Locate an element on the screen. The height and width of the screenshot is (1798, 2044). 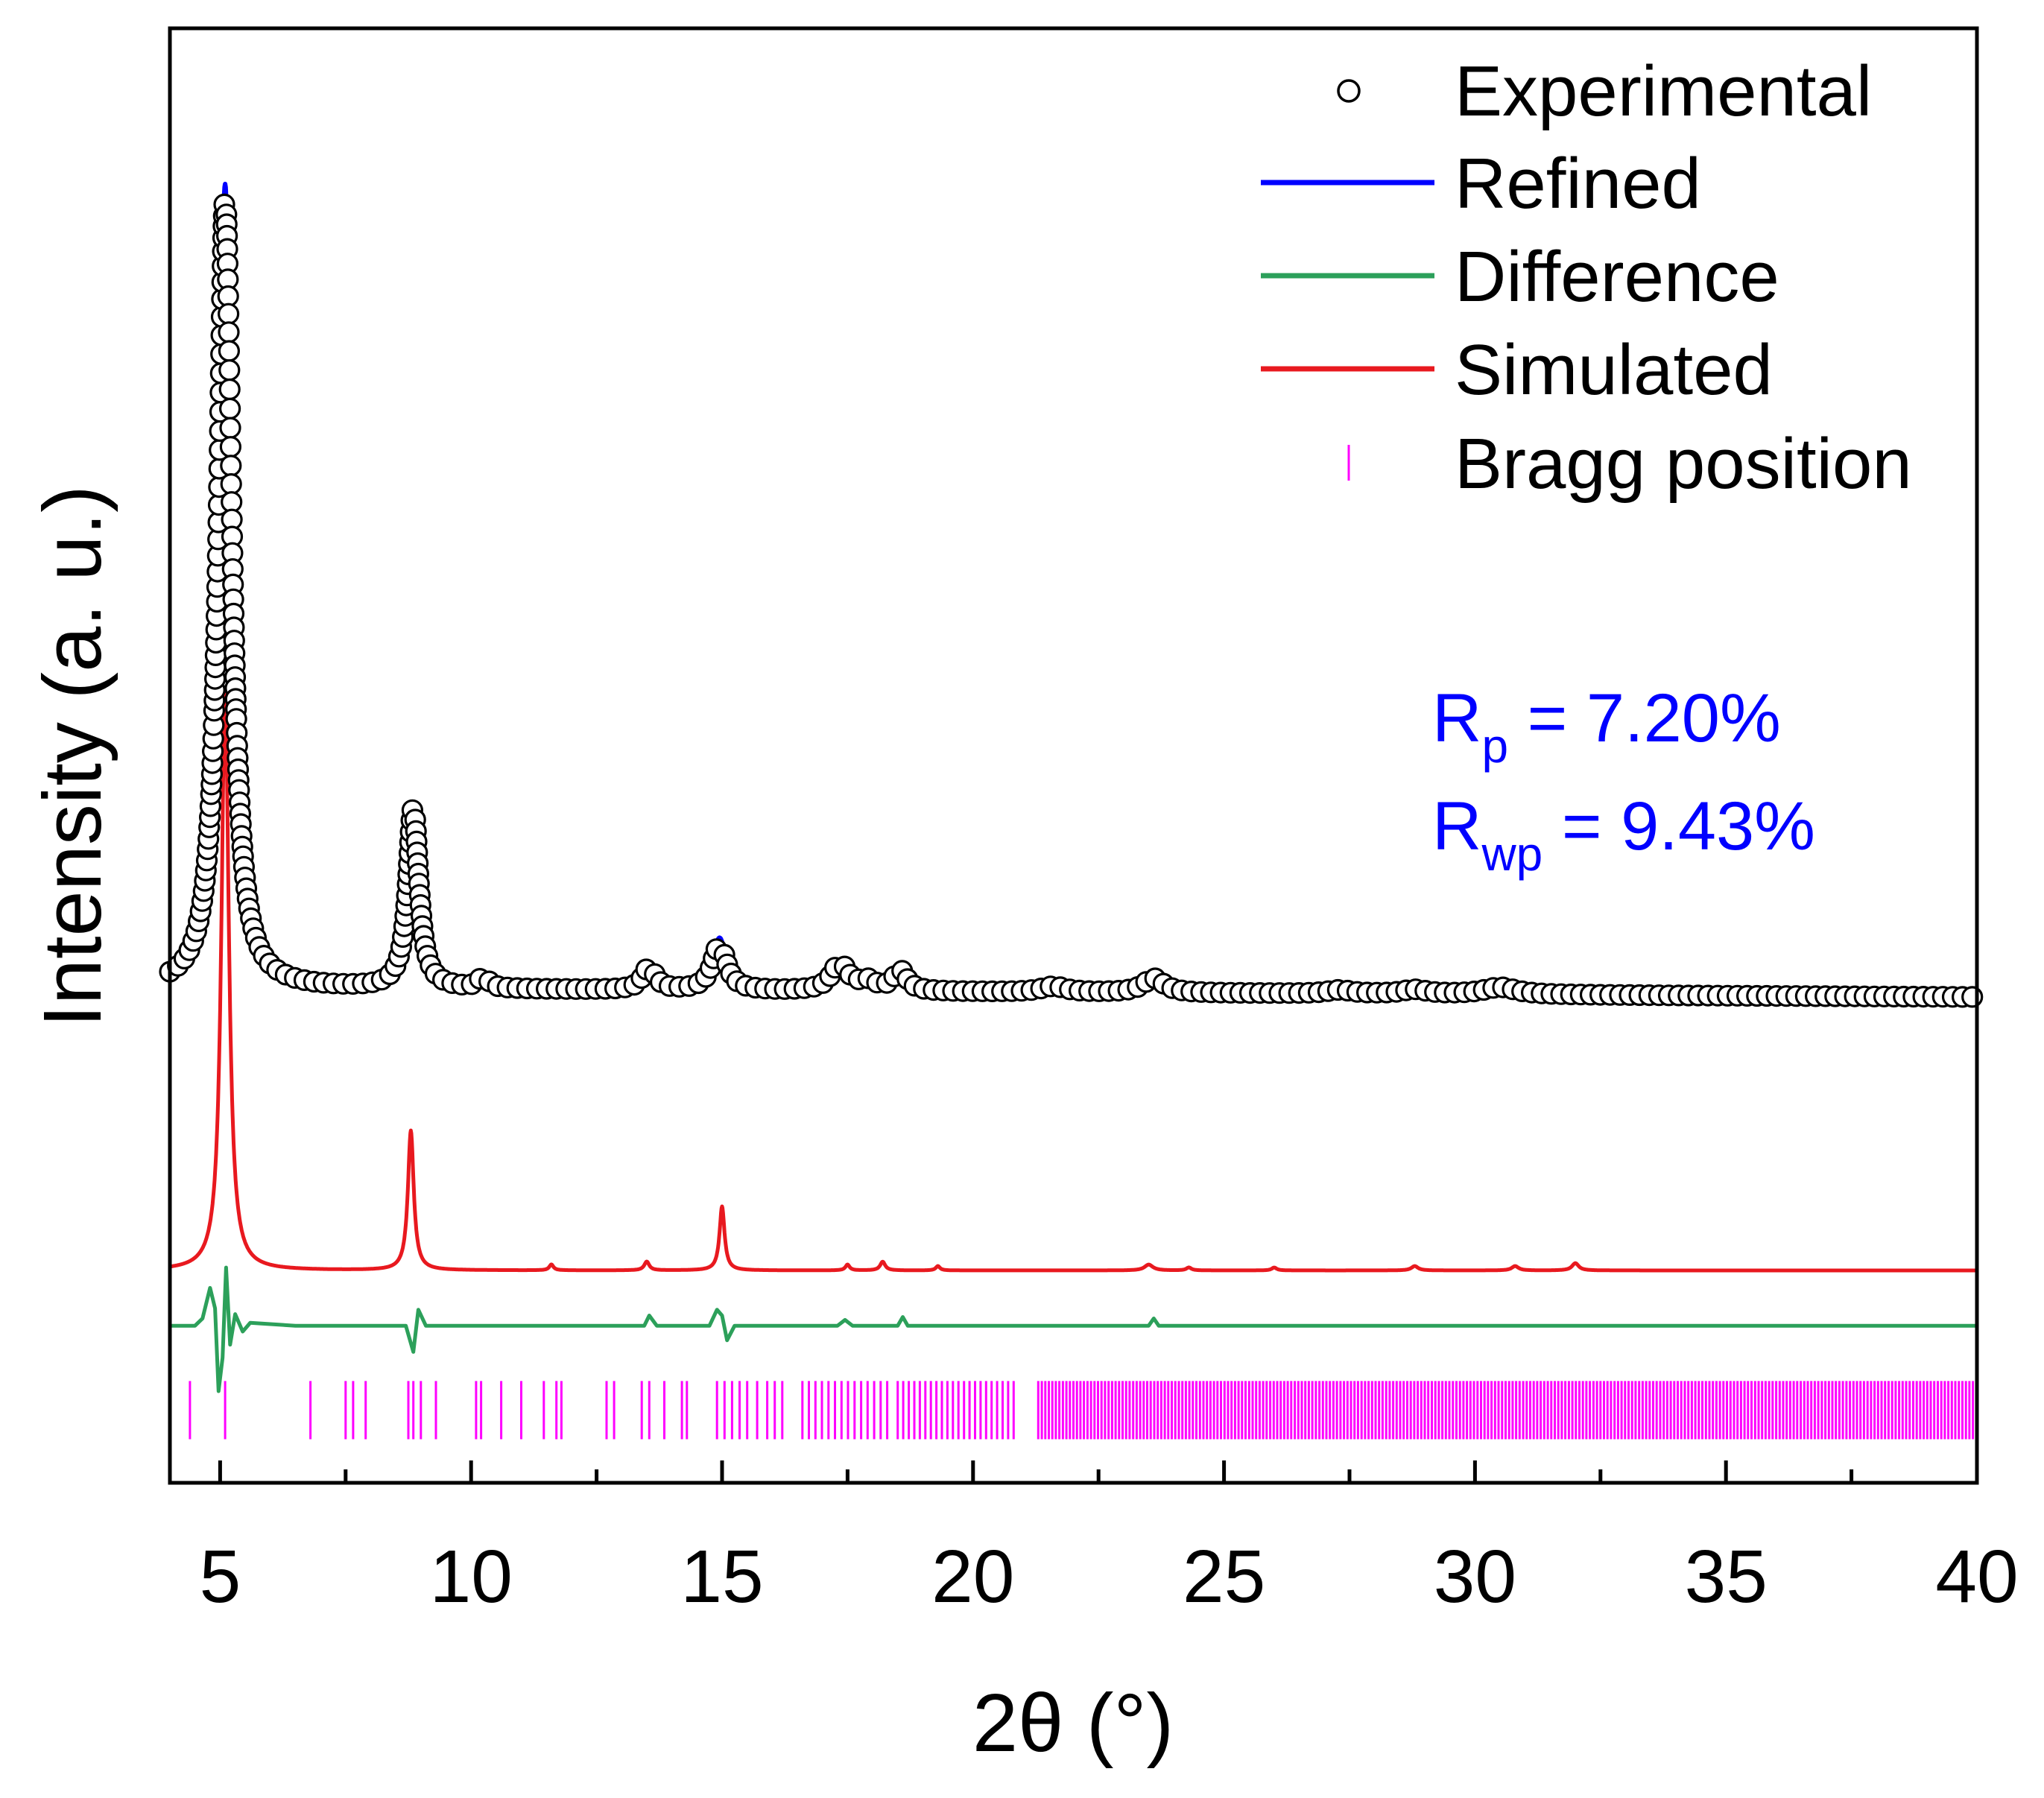
legend-label-refined: Refined is located at coordinates (1578, 184).